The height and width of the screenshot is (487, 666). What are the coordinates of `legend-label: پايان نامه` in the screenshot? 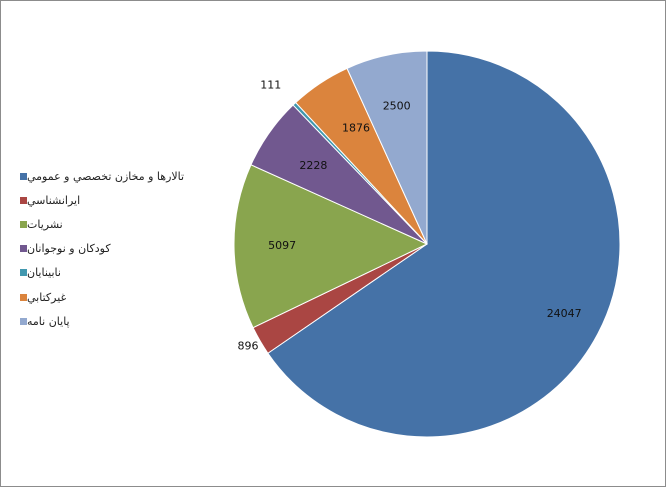 It's located at (48, 321).